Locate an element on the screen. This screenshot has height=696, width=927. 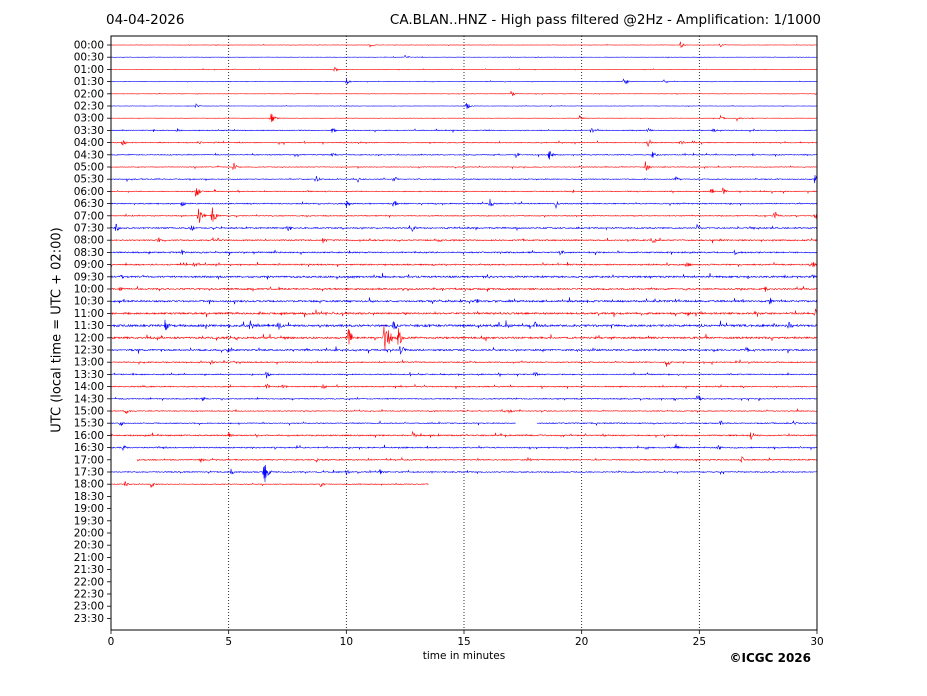
y-tick-label: 17:00 is located at coordinates (89, 460).